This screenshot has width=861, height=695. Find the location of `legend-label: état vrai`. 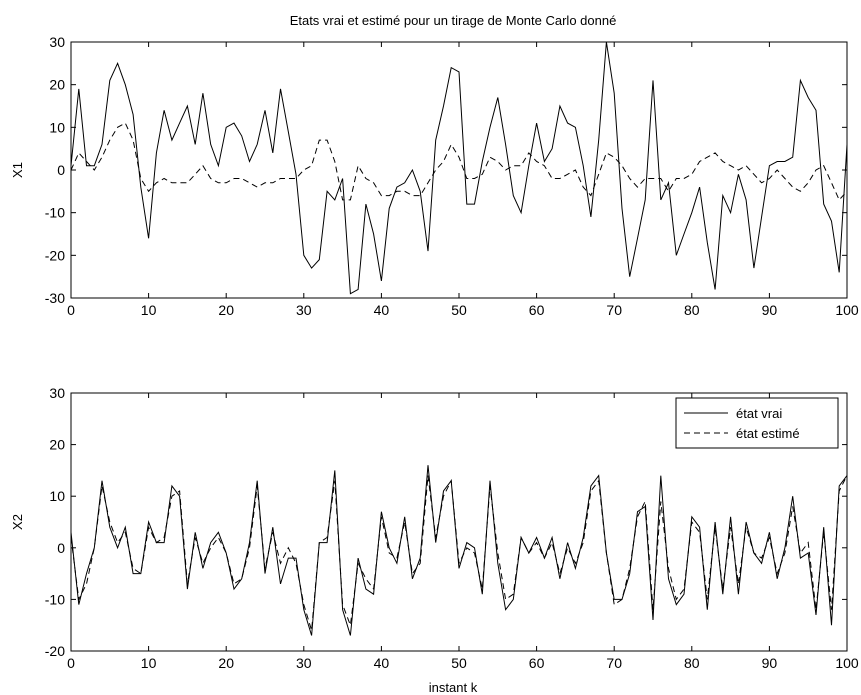

legend-label: état vrai is located at coordinates (759, 413).